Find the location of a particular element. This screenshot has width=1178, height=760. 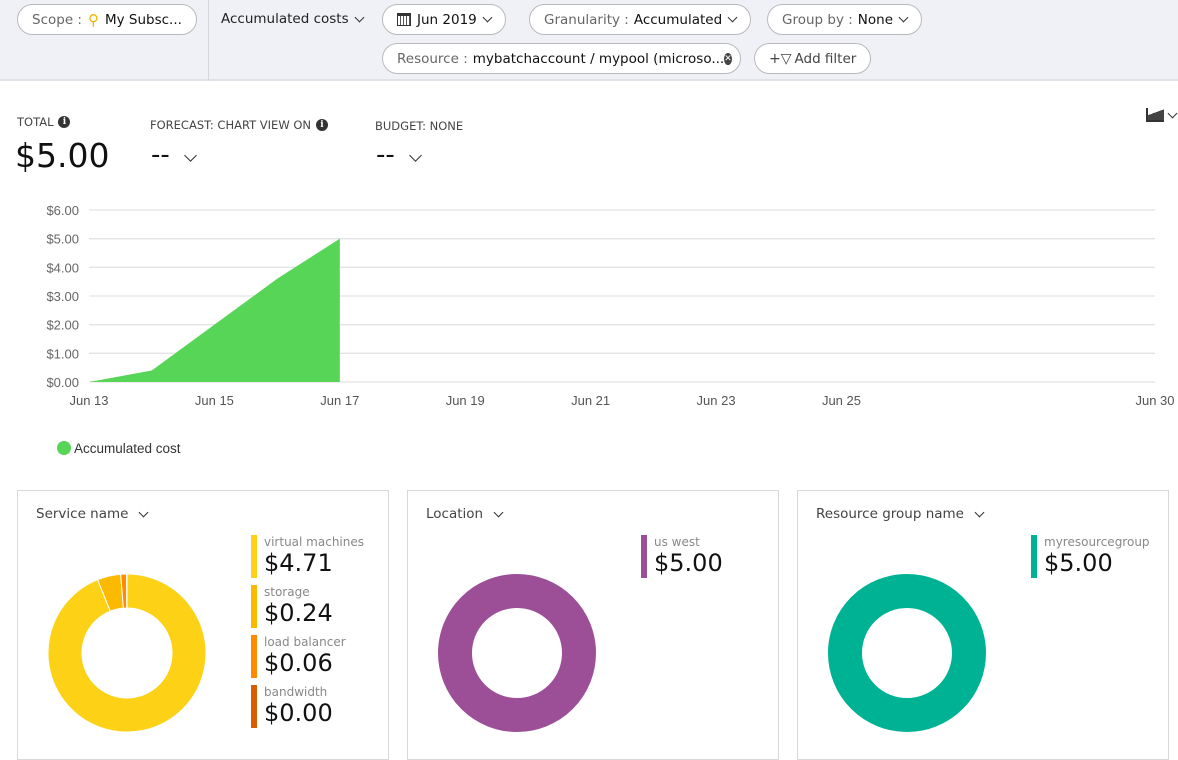

group-by-button: Group by : None is located at coordinates (844, 19).